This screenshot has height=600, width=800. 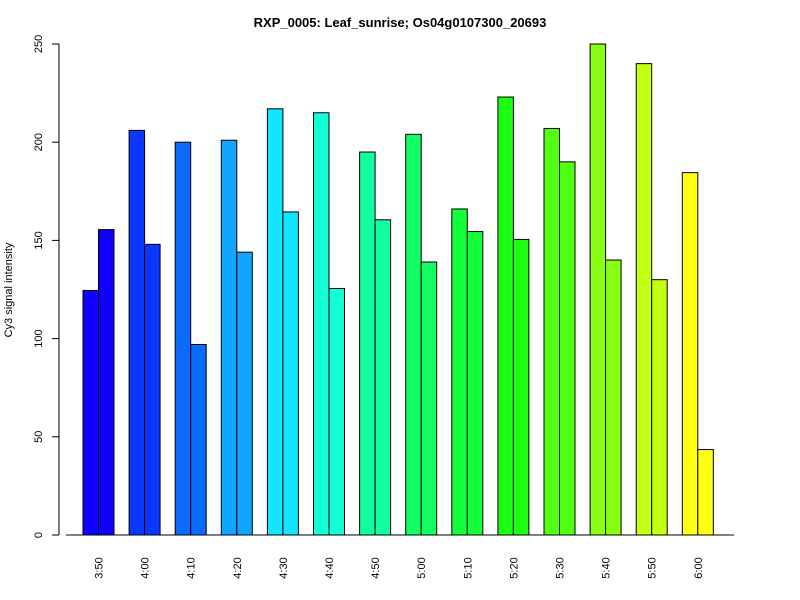 What do you see at coordinates (90, 412) in the screenshot?
I see `bar-3:50-1` at bounding box center [90, 412].